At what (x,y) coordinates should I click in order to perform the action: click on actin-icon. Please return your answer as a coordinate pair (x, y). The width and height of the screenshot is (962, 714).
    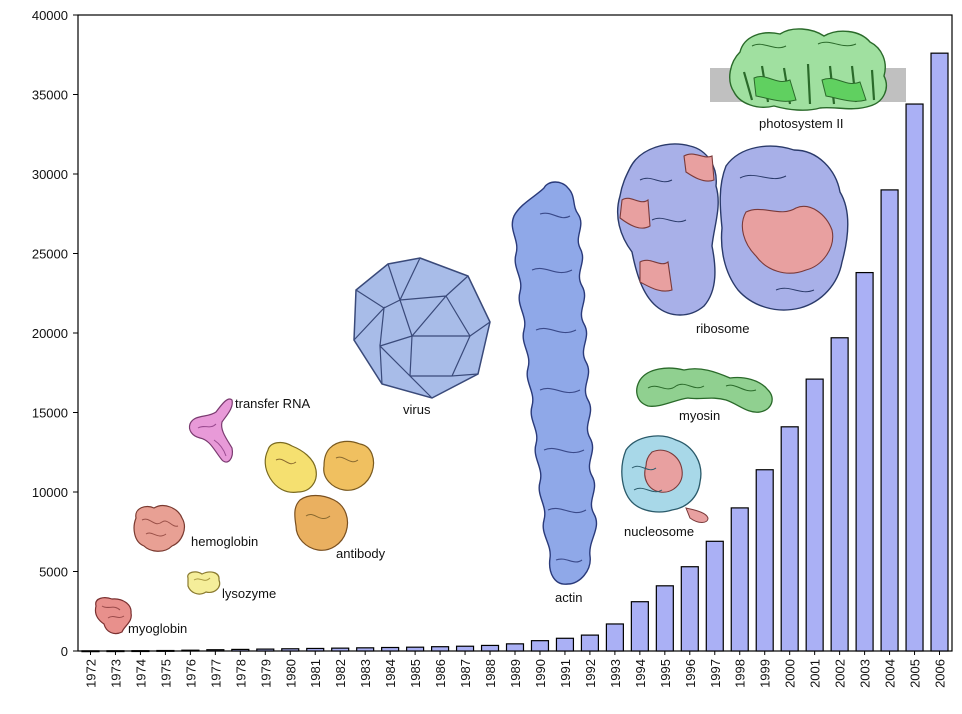
    Looking at the image, I should click on (554, 383).